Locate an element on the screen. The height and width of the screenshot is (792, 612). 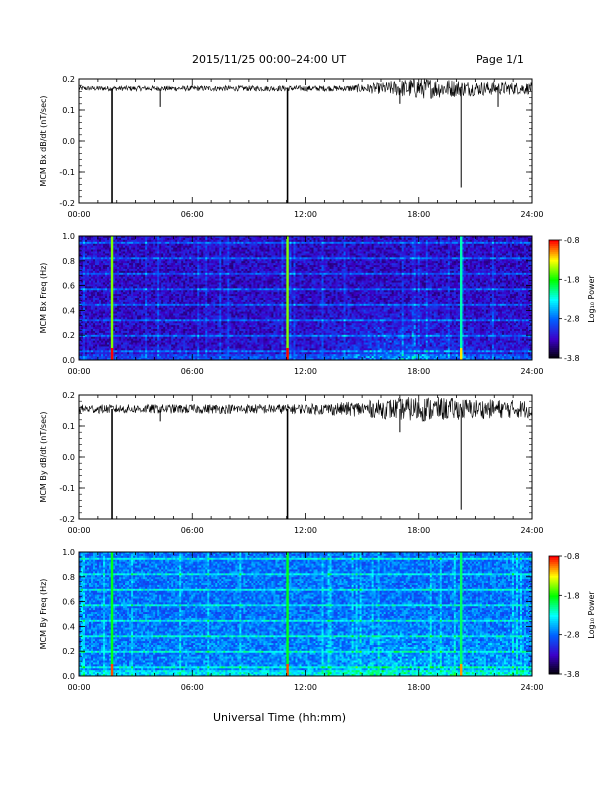
y-axis-label: MCM Bx Freq (Hz) is located at coordinates (43, 298).